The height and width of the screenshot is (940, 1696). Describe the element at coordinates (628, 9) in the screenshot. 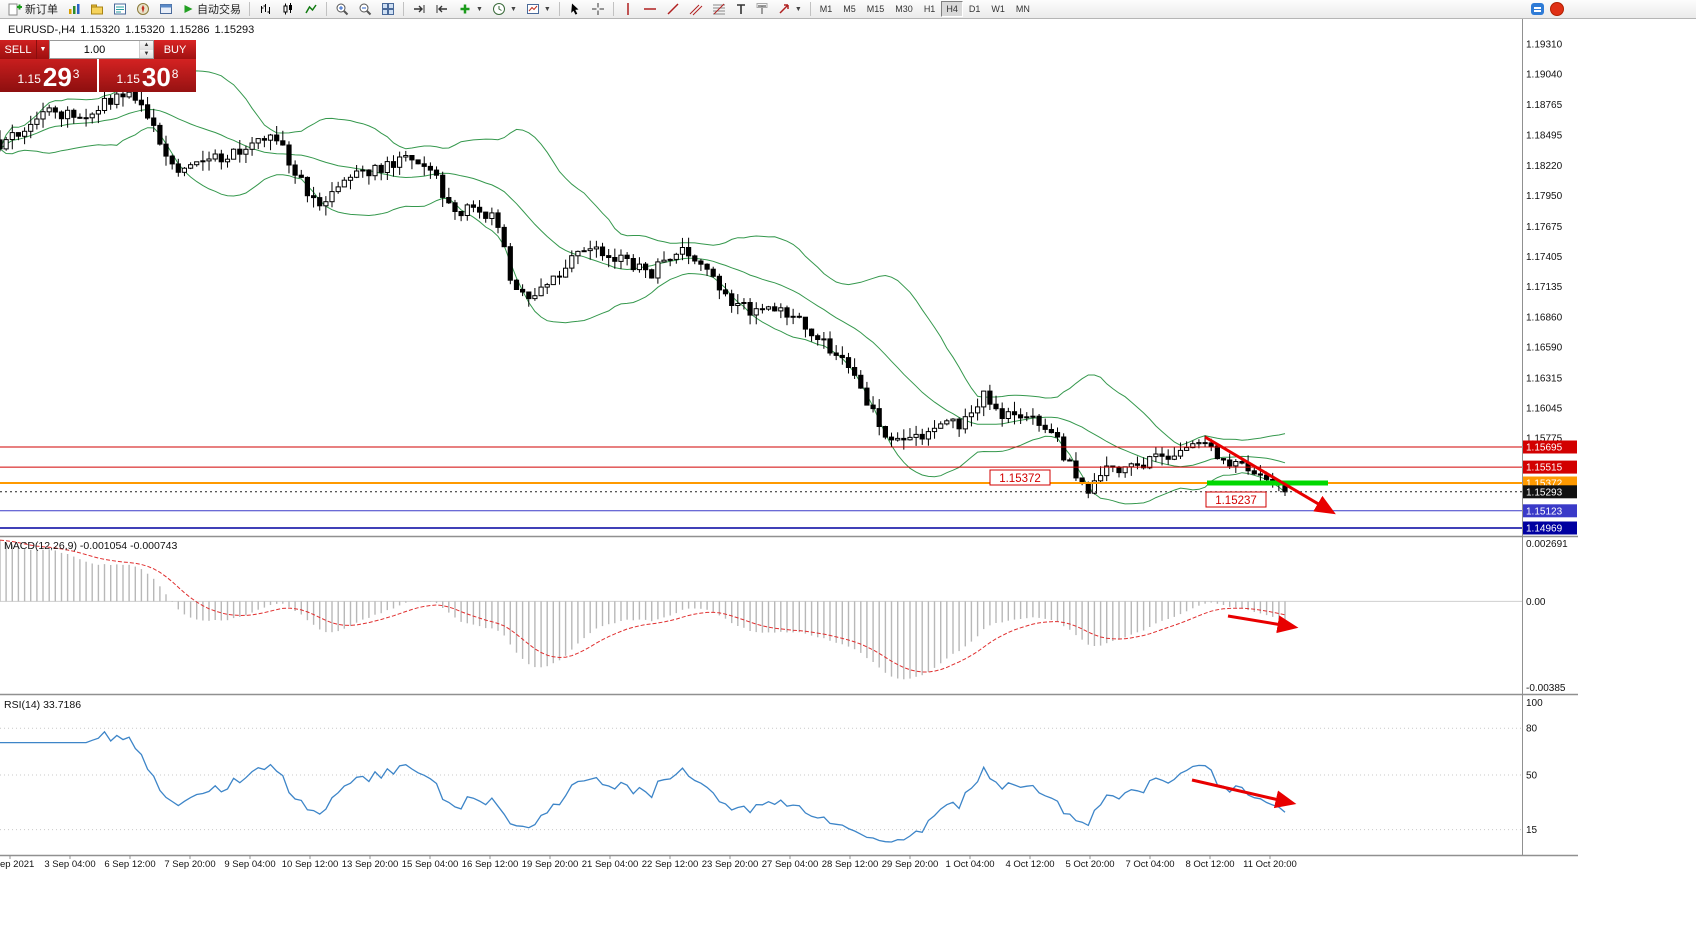

I see `vertical-line-tool-button` at that location.